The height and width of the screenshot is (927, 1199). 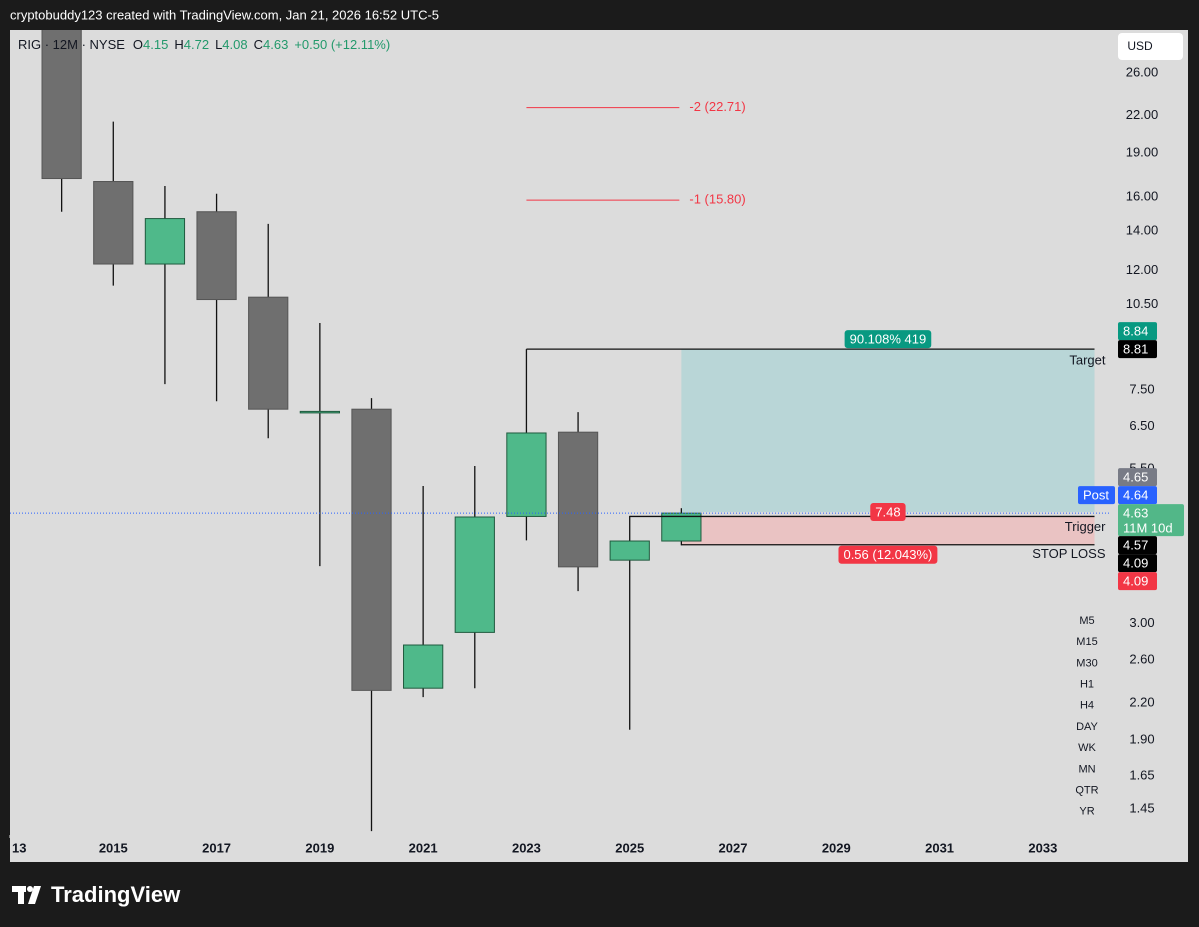 What do you see at coordinates (423, 847) in the screenshot?
I see `x-tick-label: 2021` at bounding box center [423, 847].